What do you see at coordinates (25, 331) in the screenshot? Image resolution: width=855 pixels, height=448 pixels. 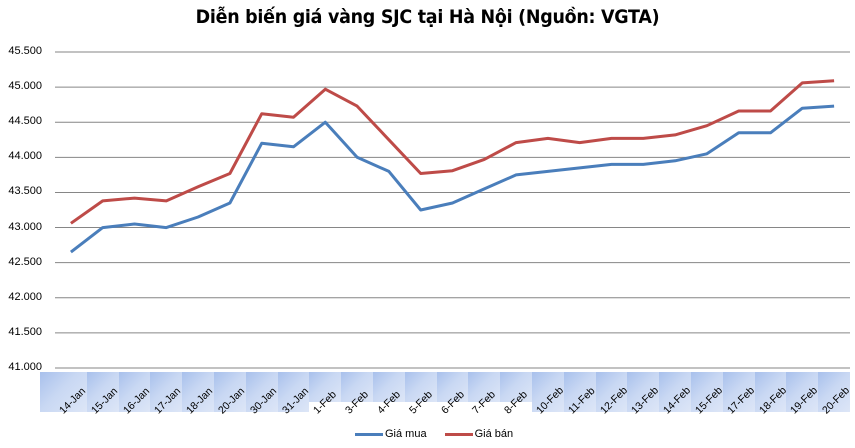 I see `y-tick-label: 41.500` at bounding box center [25, 331].